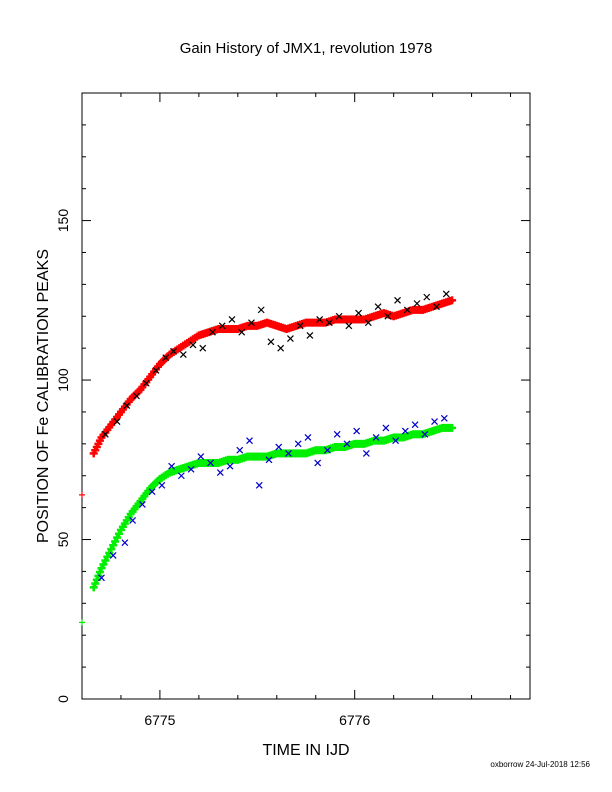 The height and width of the screenshot is (792, 612). I want to click on footer-credit: oxborrow 24-Jul-2018 12:56, so click(540, 764).